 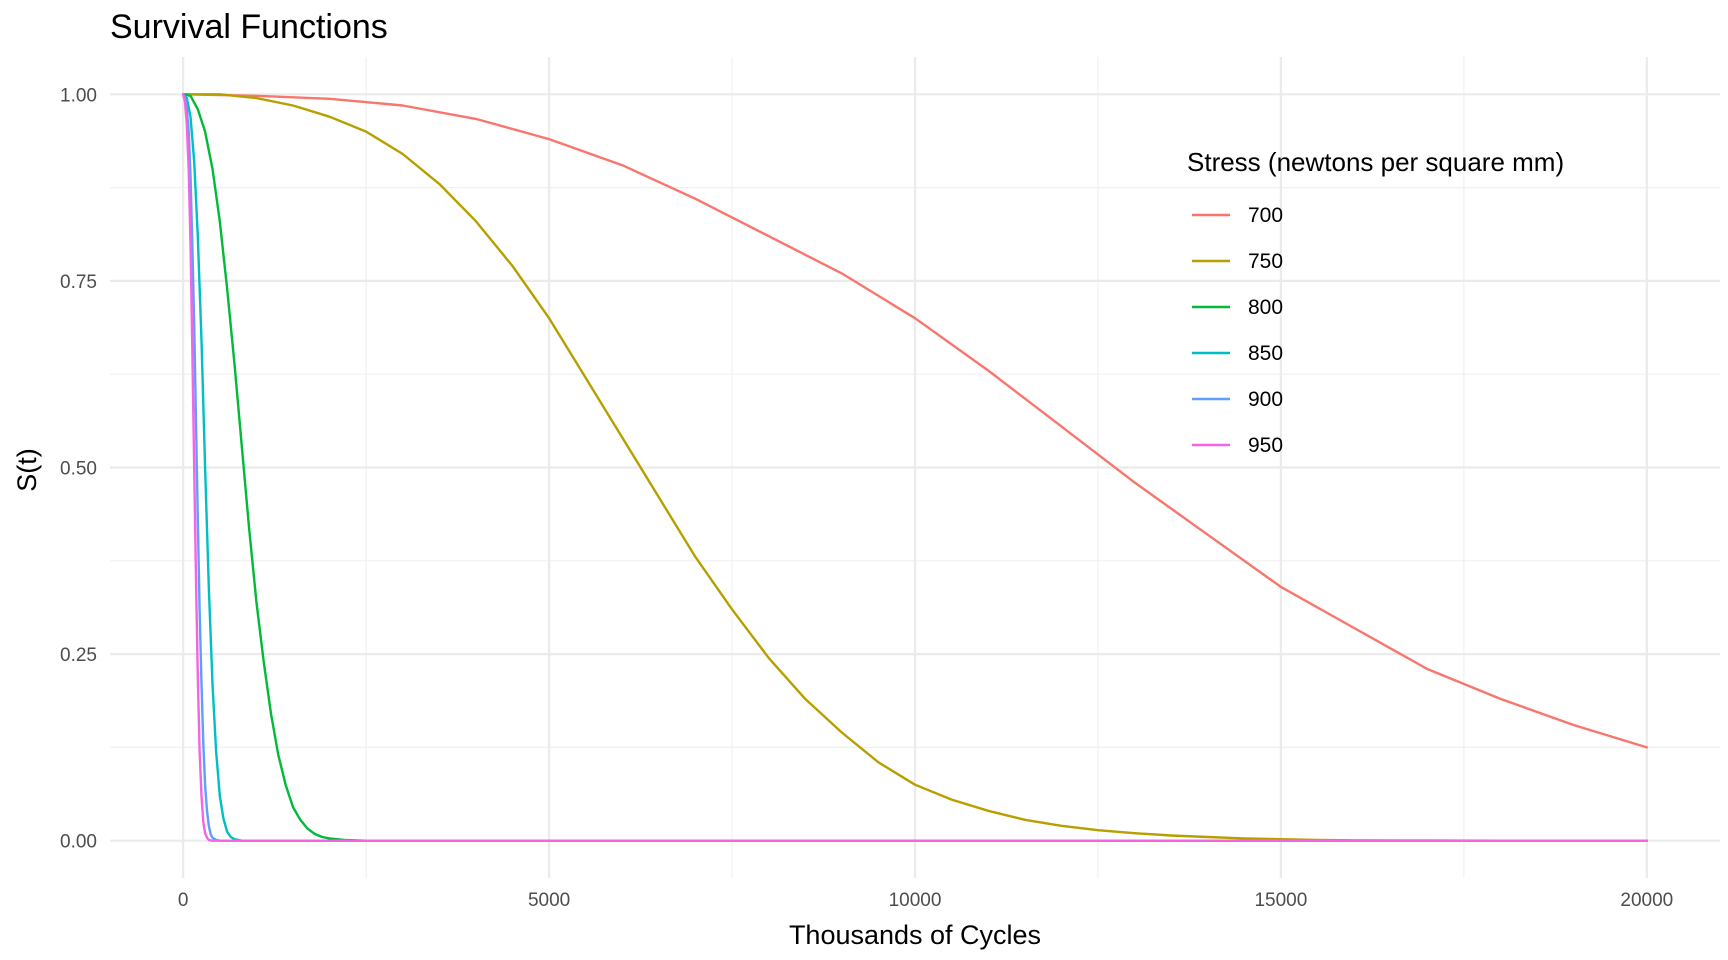 What do you see at coordinates (1280, 900) in the screenshot?
I see `x-tick-label: 15000` at bounding box center [1280, 900].